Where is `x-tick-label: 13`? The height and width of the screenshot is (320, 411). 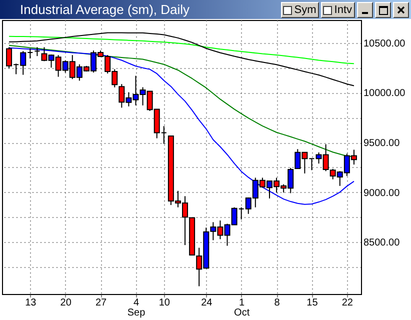
x-tick-label: 13 is located at coordinates (31, 303).